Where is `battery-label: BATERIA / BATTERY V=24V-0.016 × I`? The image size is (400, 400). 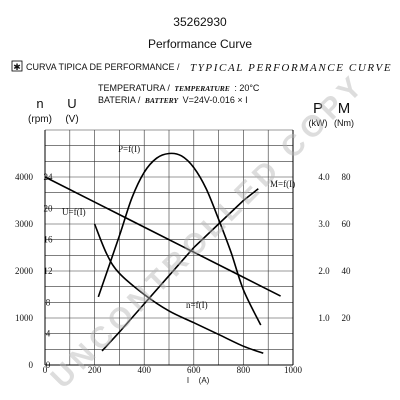 battery-label: BATERIA / BATTERY V=24V-0.016 × I is located at coordinates (173, 100).